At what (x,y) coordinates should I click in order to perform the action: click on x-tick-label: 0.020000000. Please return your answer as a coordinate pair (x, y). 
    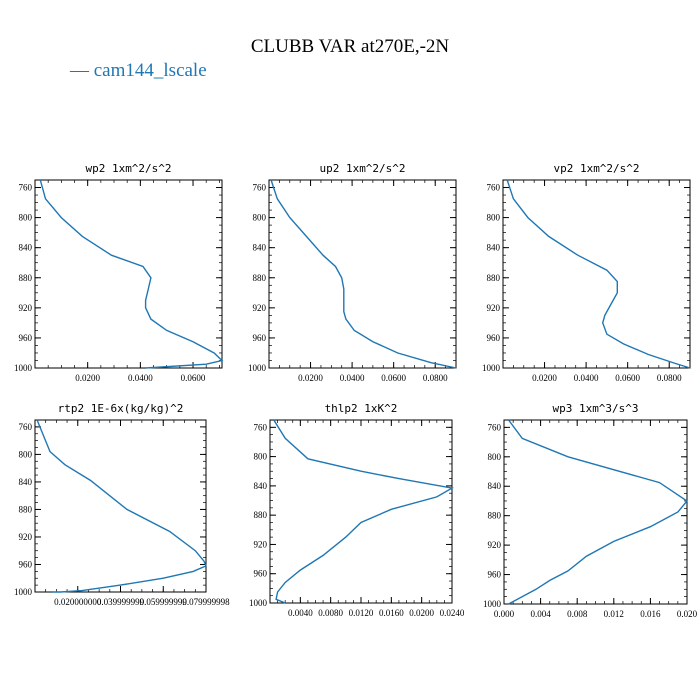
    Looking at the image, I should click on (78, 602).